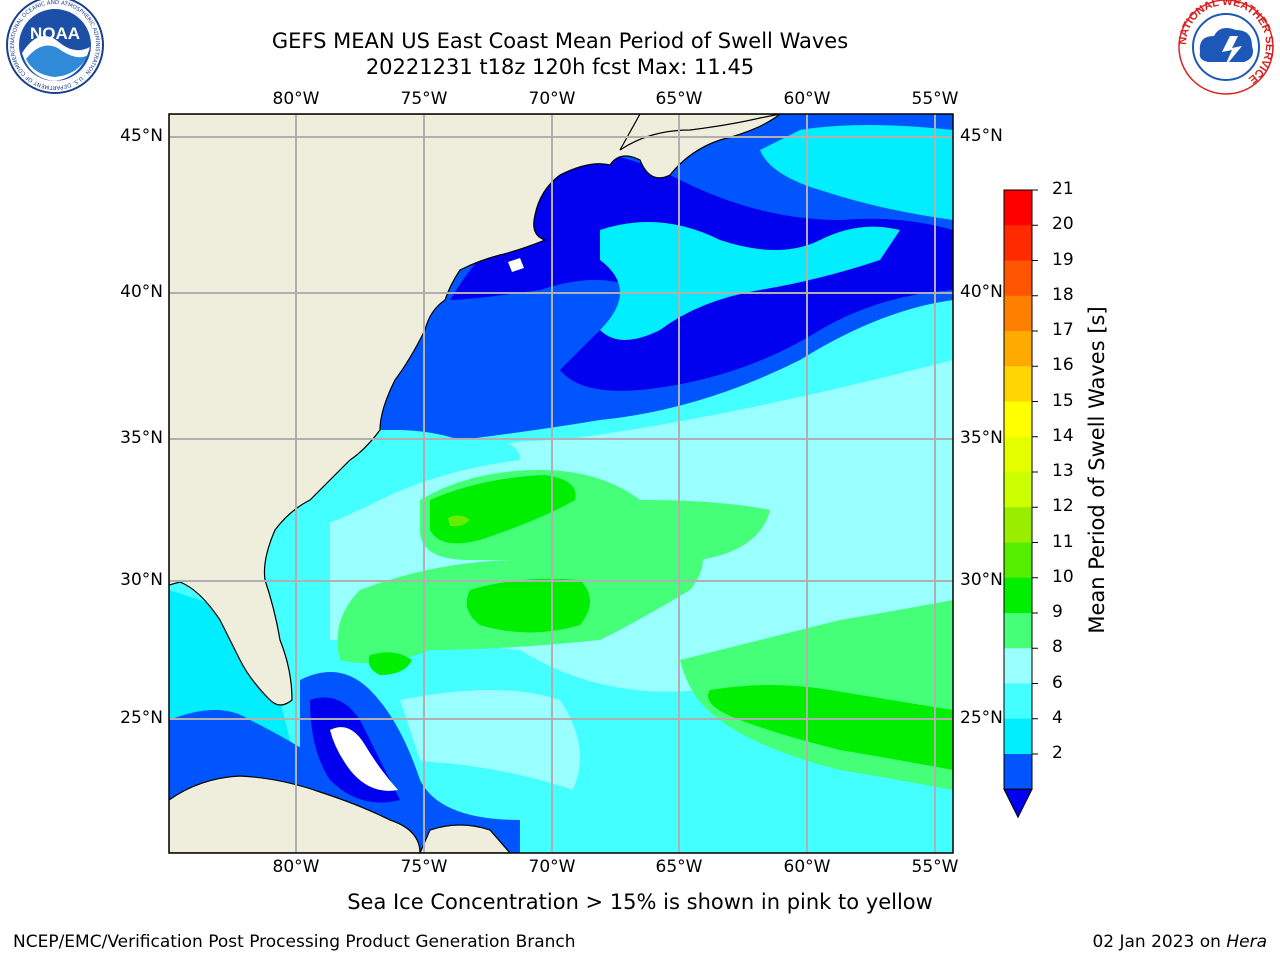  What do you see at coordinates (516, 265) in the screenshot?
I see `small-island-patch` at bounding box center [516, 265].